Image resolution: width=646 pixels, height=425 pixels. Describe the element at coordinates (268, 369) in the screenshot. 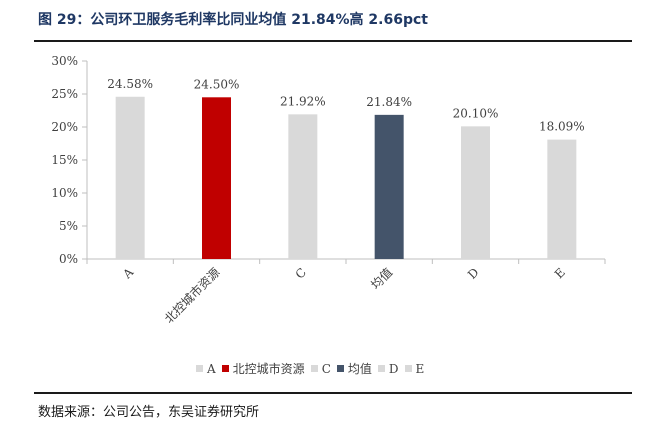

I see `legend-label: 北控城市资源` at that location.